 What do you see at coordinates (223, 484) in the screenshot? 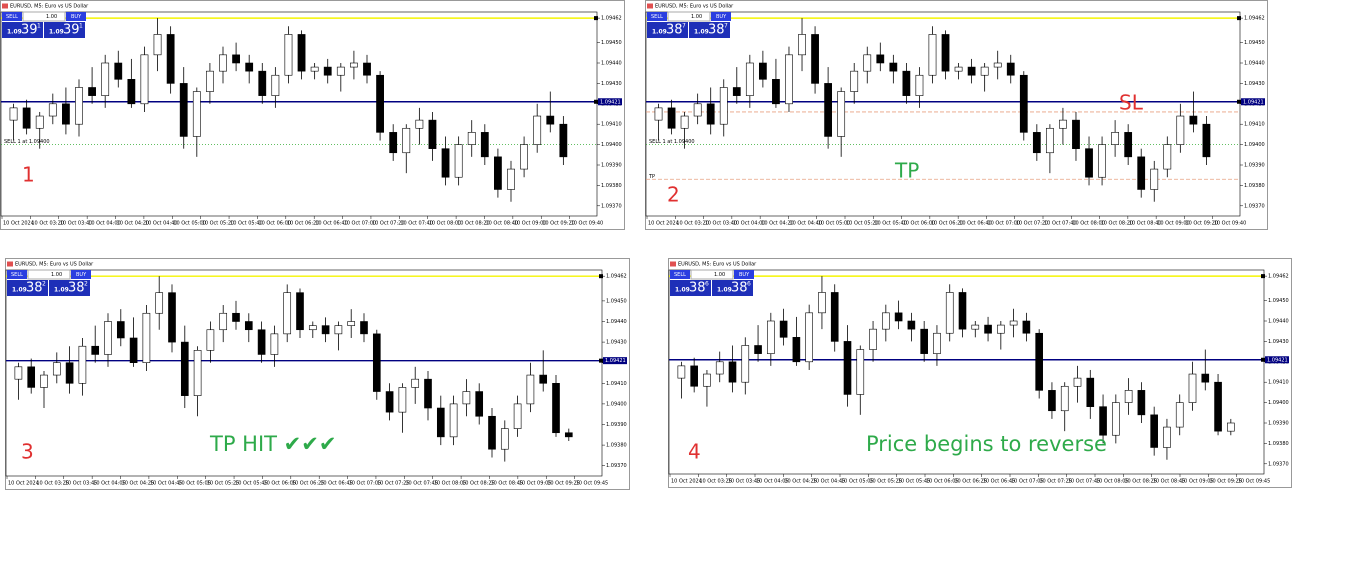
I see `x-tick-label: 10 Oct 05:25` at bounding box center [223, 484].